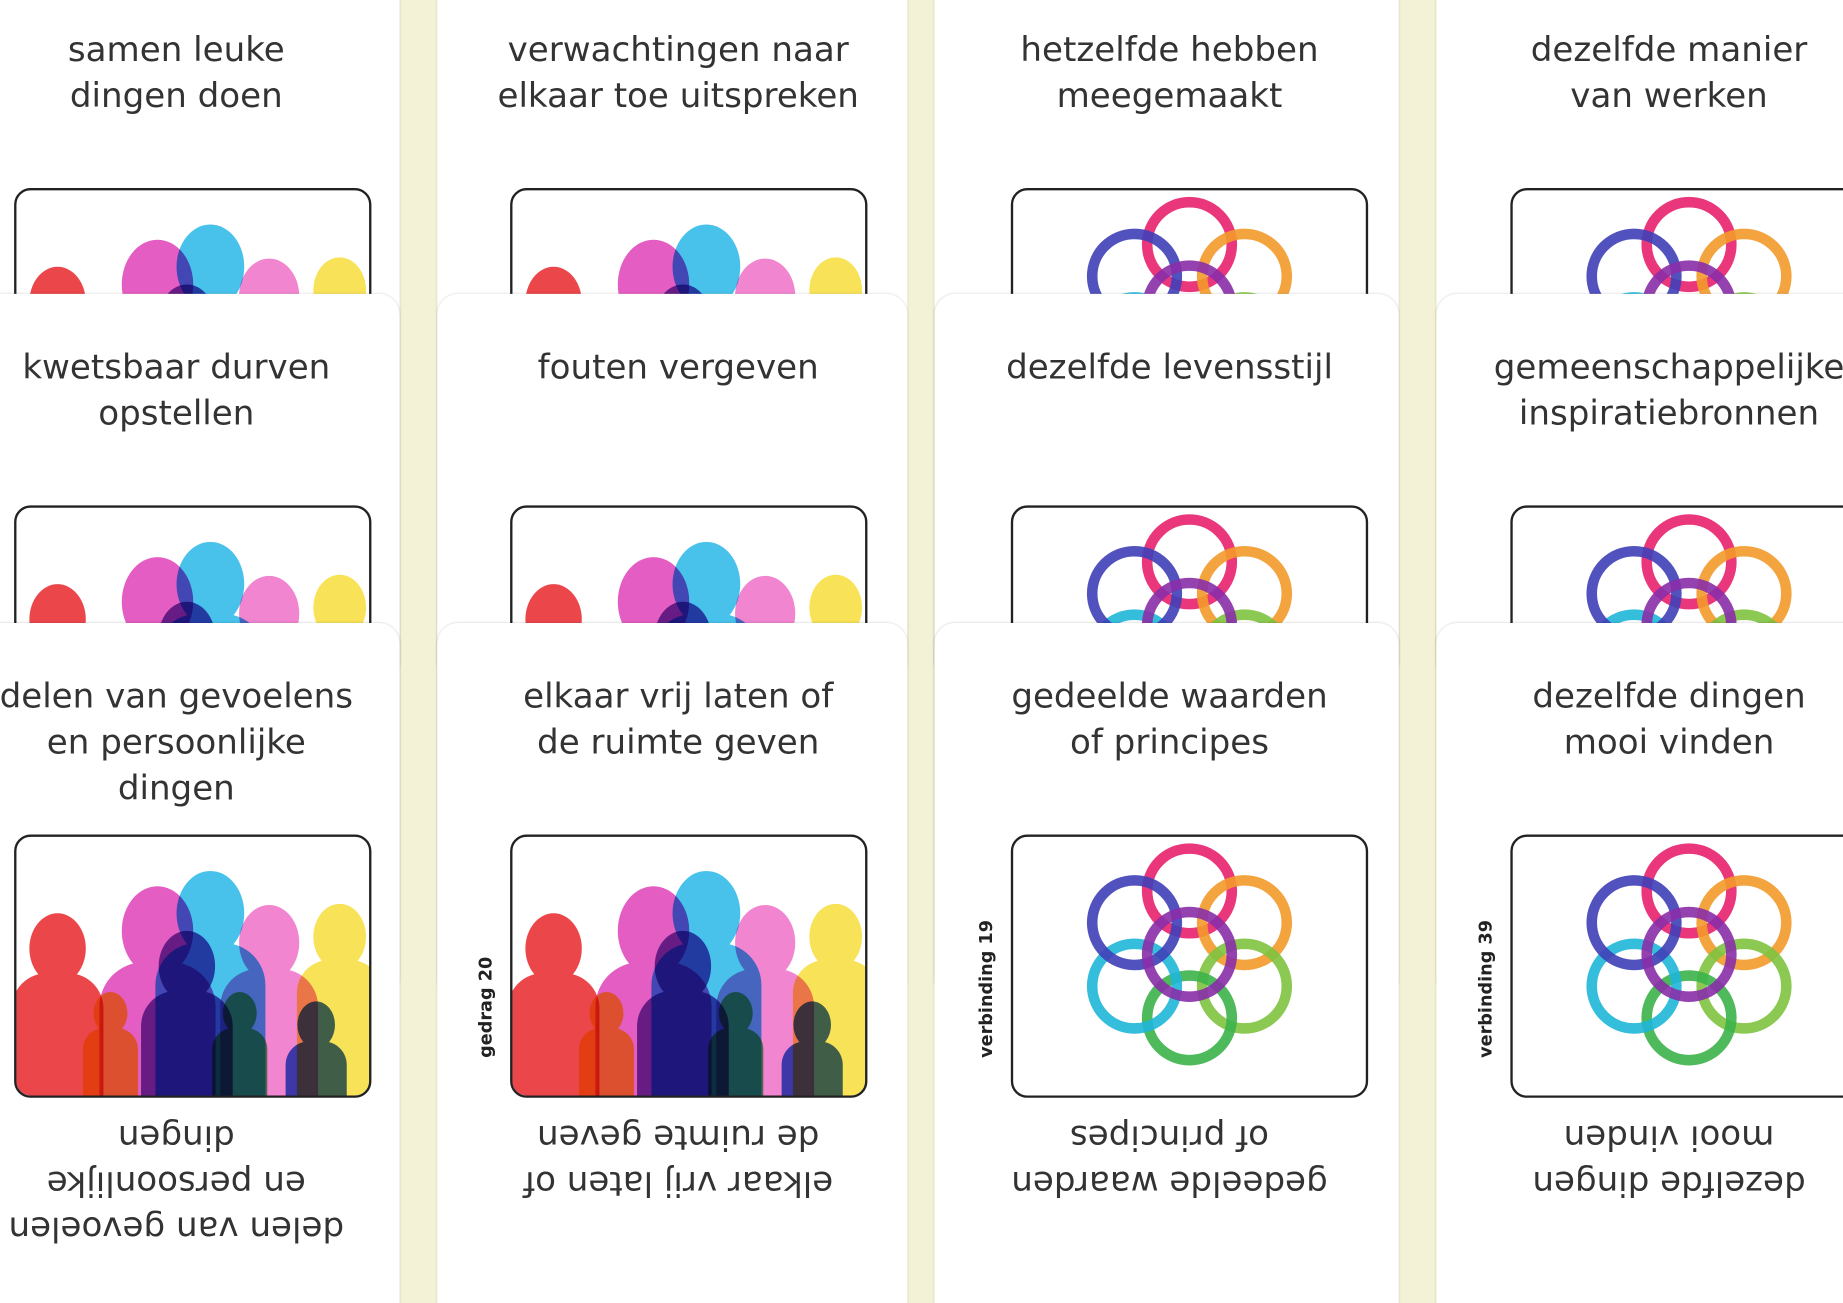 Image resolution: width=1843 pixels, height=1303 pixels. Describe the element at coordinates (176, 95) in the screenshot. I see `title-line: dingen doen` at that location.